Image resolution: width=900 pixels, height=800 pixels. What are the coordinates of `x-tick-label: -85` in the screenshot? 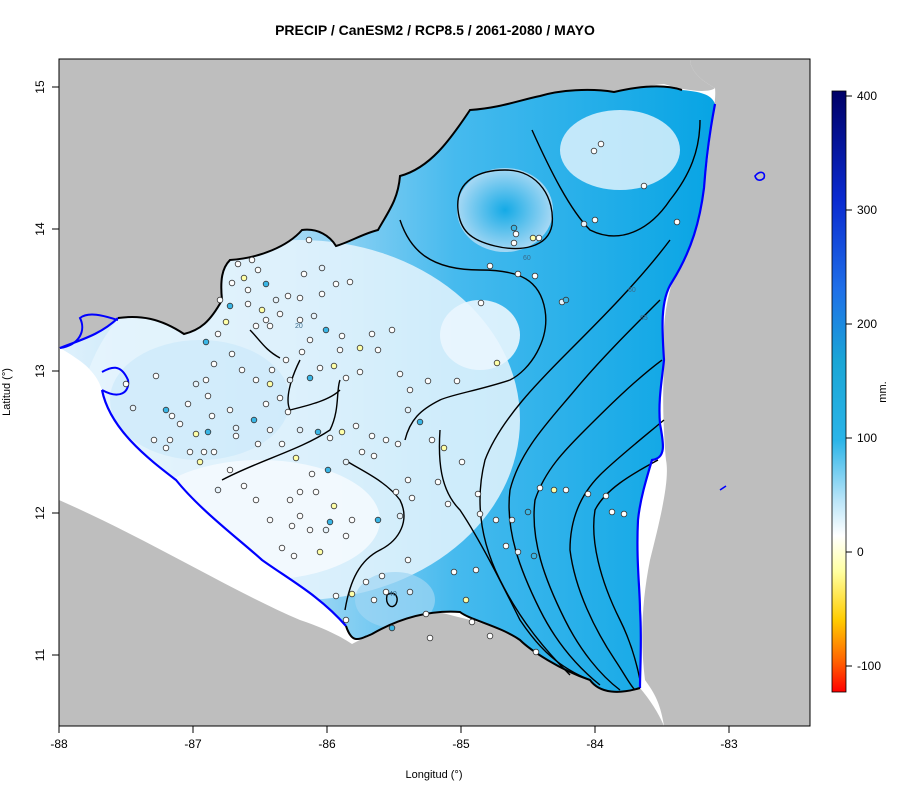 It's located at (461, 744).